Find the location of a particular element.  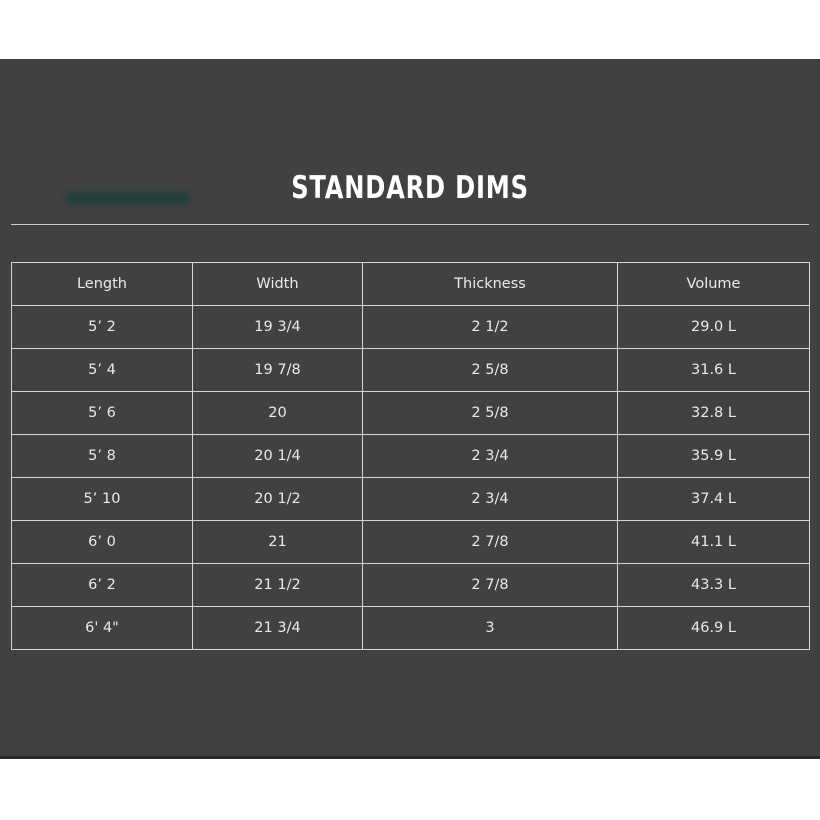

table-row: 5’ 8 20 1/4 2 3/4 35.9 L is located at coordinates (410, 456).